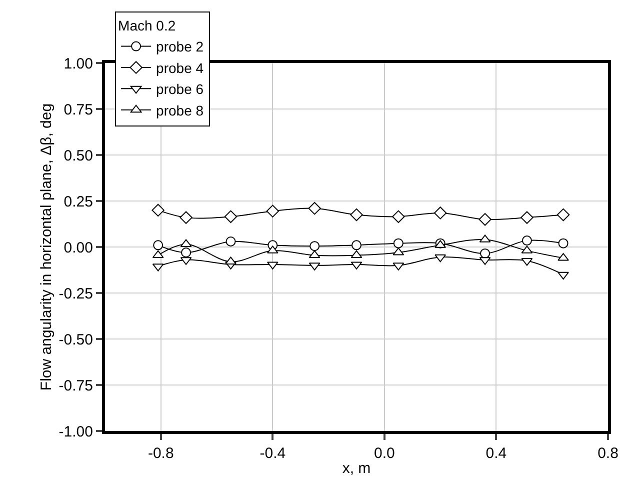 The height and width of the screenshot is (486, 633). I want to click on legend-title: Mach 0.2, so click(147, 26).